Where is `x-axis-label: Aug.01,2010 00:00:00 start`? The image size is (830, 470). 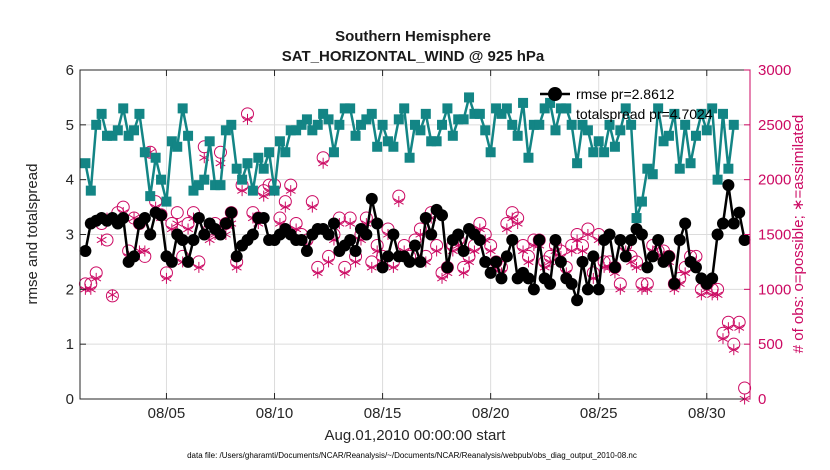 x-axis-label: Aug.01,2010 00:00:00 start is located at coordinates (416, 435).